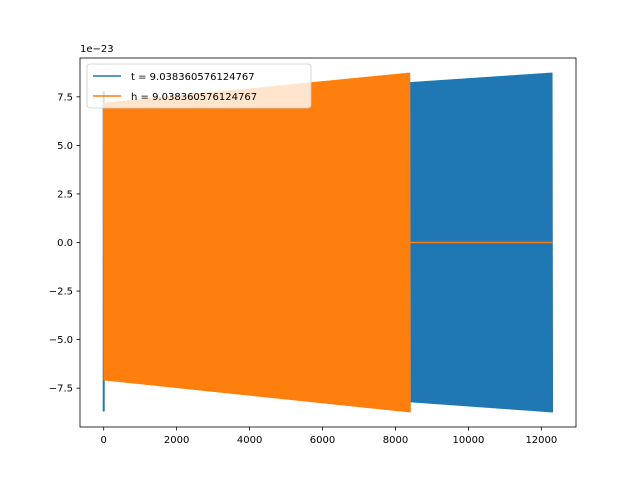 The image size is (640, 480). I want to click on y-tick-label: −5.0, so click(61, 340).